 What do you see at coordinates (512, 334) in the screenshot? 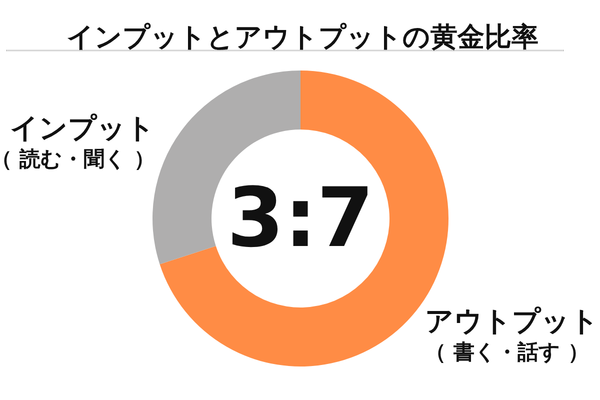
I see `slice-label: アウトプット（ 書く・話す ）` at bounding box center [512, 334].